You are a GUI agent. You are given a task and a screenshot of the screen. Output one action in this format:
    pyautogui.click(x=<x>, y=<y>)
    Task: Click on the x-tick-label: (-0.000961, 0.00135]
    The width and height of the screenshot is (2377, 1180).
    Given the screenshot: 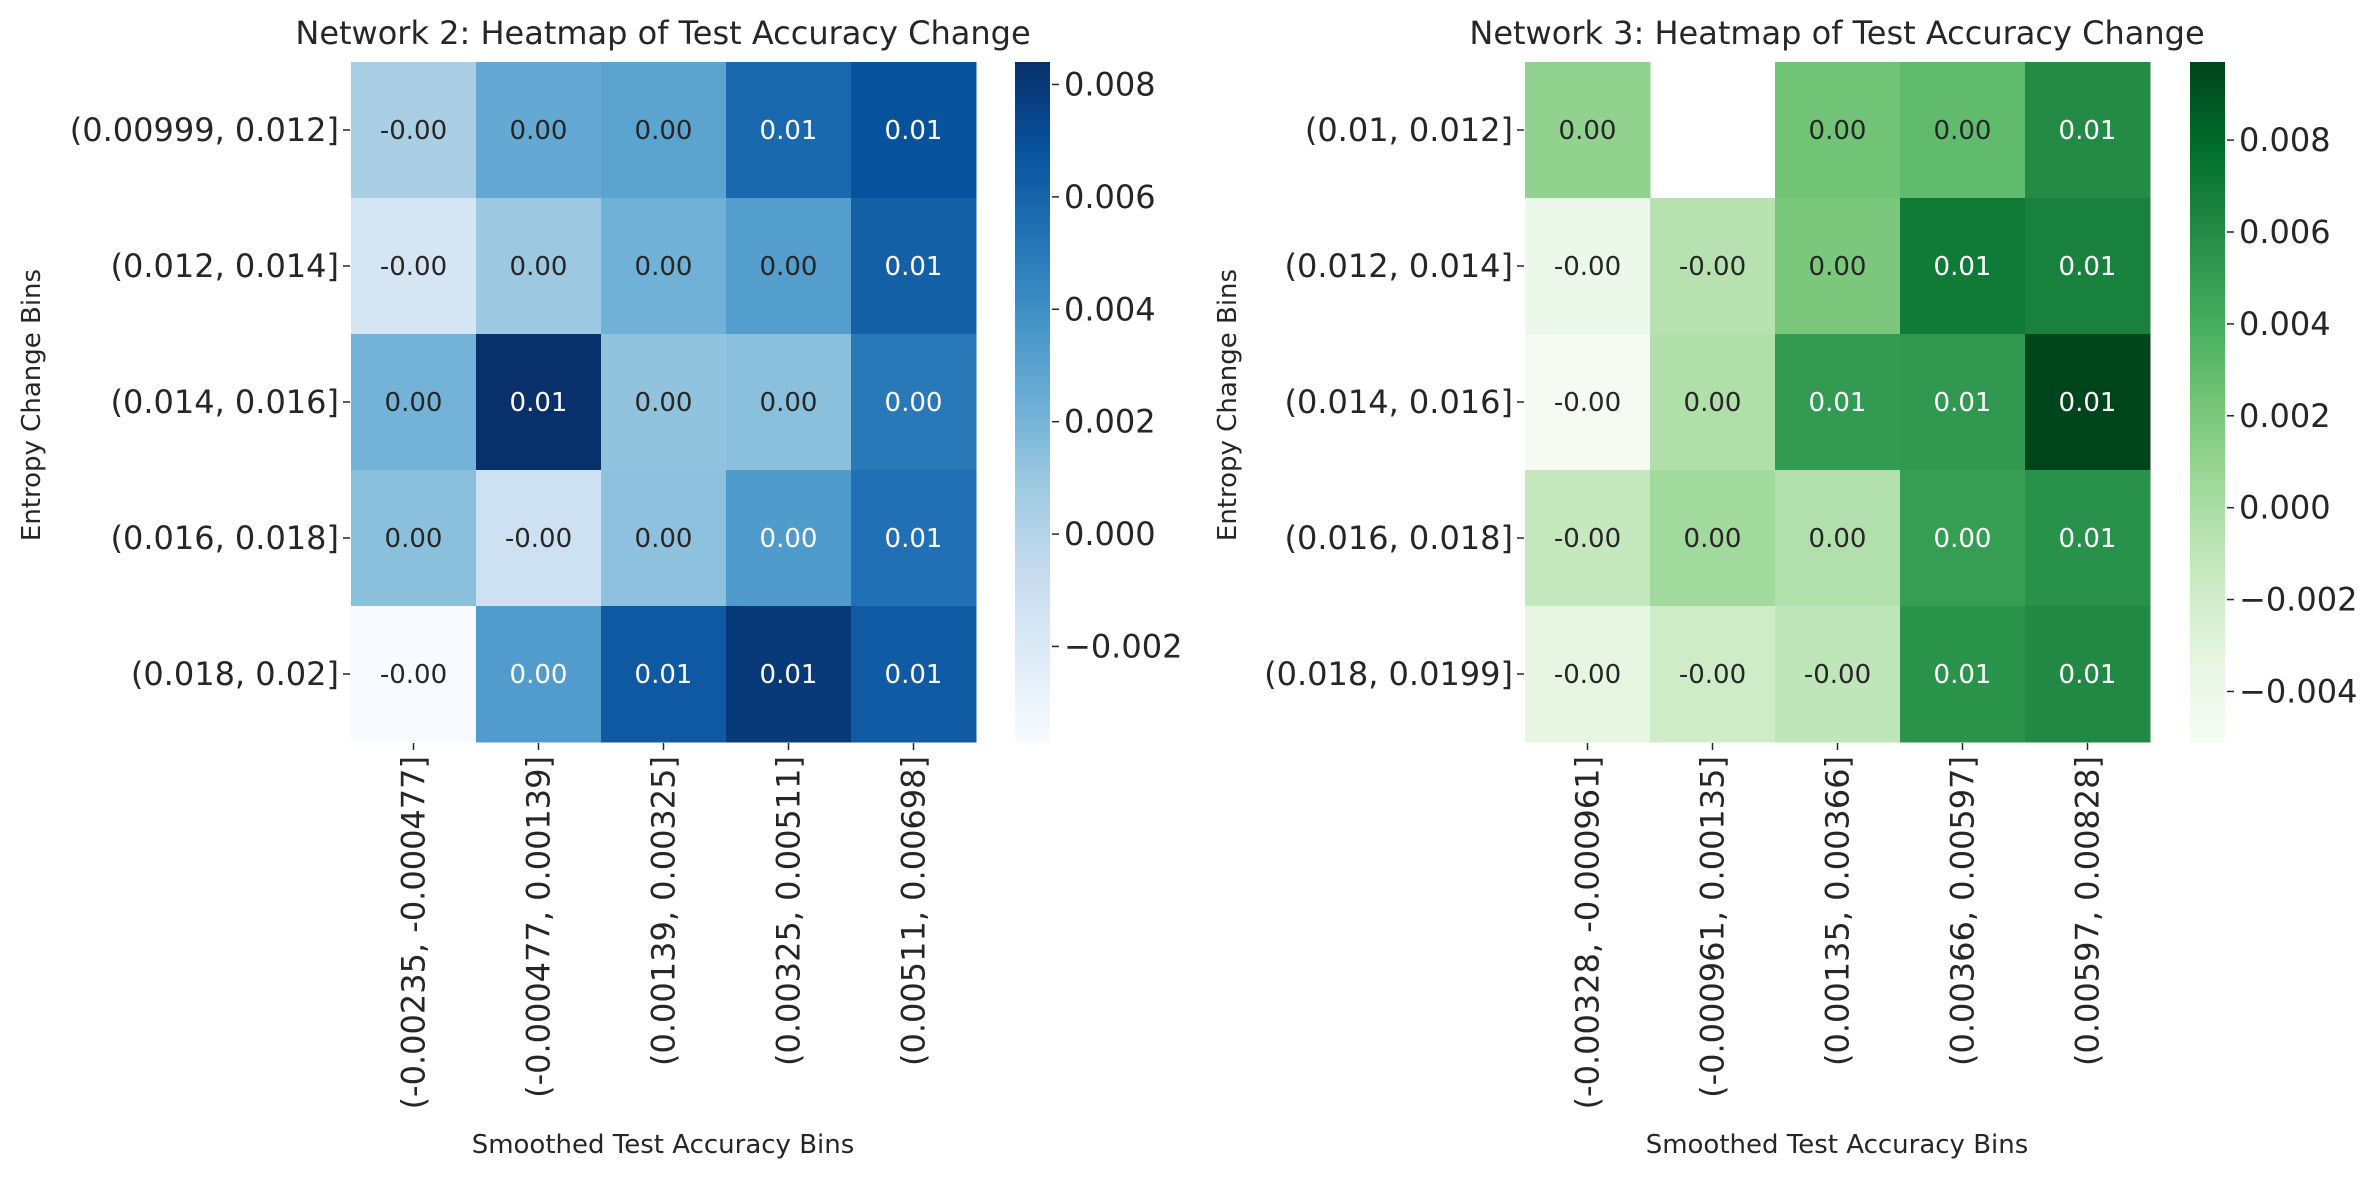 What is the action you would take?
    pyautogui.click(x=1713, y=927)
    